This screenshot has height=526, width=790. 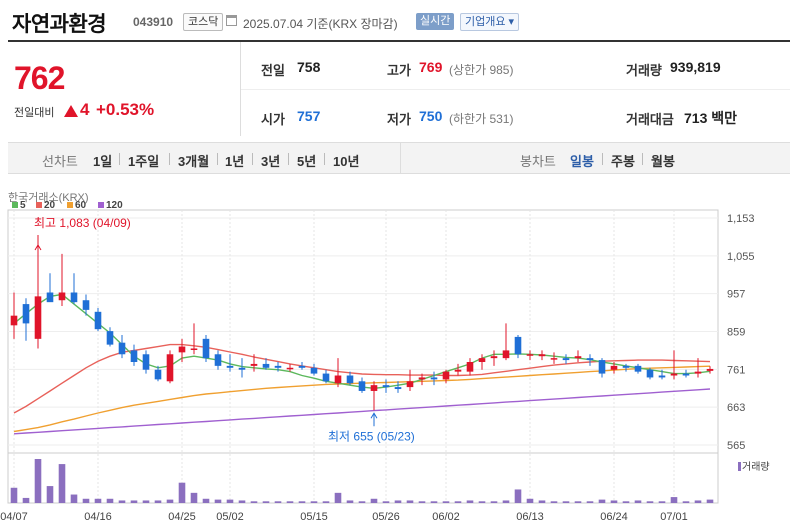 What do you see at coordinates (85, 109) in the screenshot?
I see `price-change: 4` at bounding box center [85, 109].